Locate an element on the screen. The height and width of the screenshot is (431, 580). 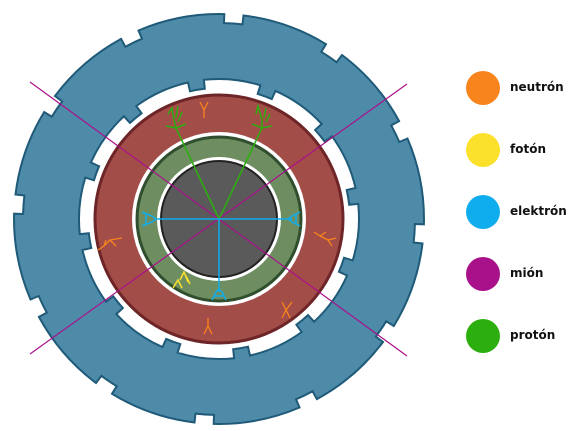
legend-item-electron: elektrón is located at coordinates (522, 212).